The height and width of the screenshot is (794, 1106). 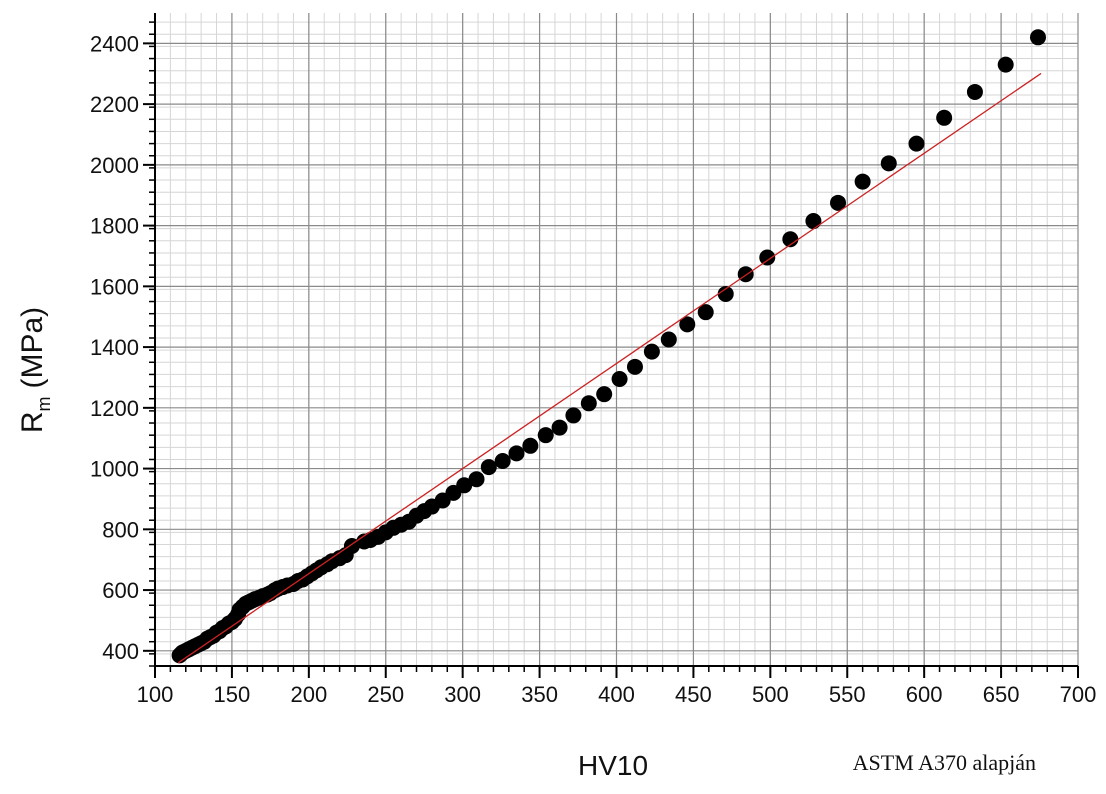 I want to click on y-label-sub: m, so click(x=44, y=404).